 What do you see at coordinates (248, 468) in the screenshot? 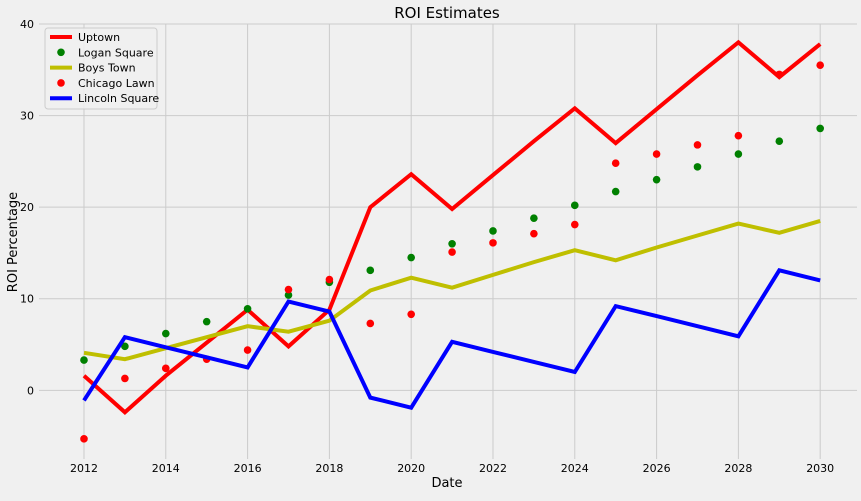
I see `x-tick-label: 2016` at bounding box center [248, 468].